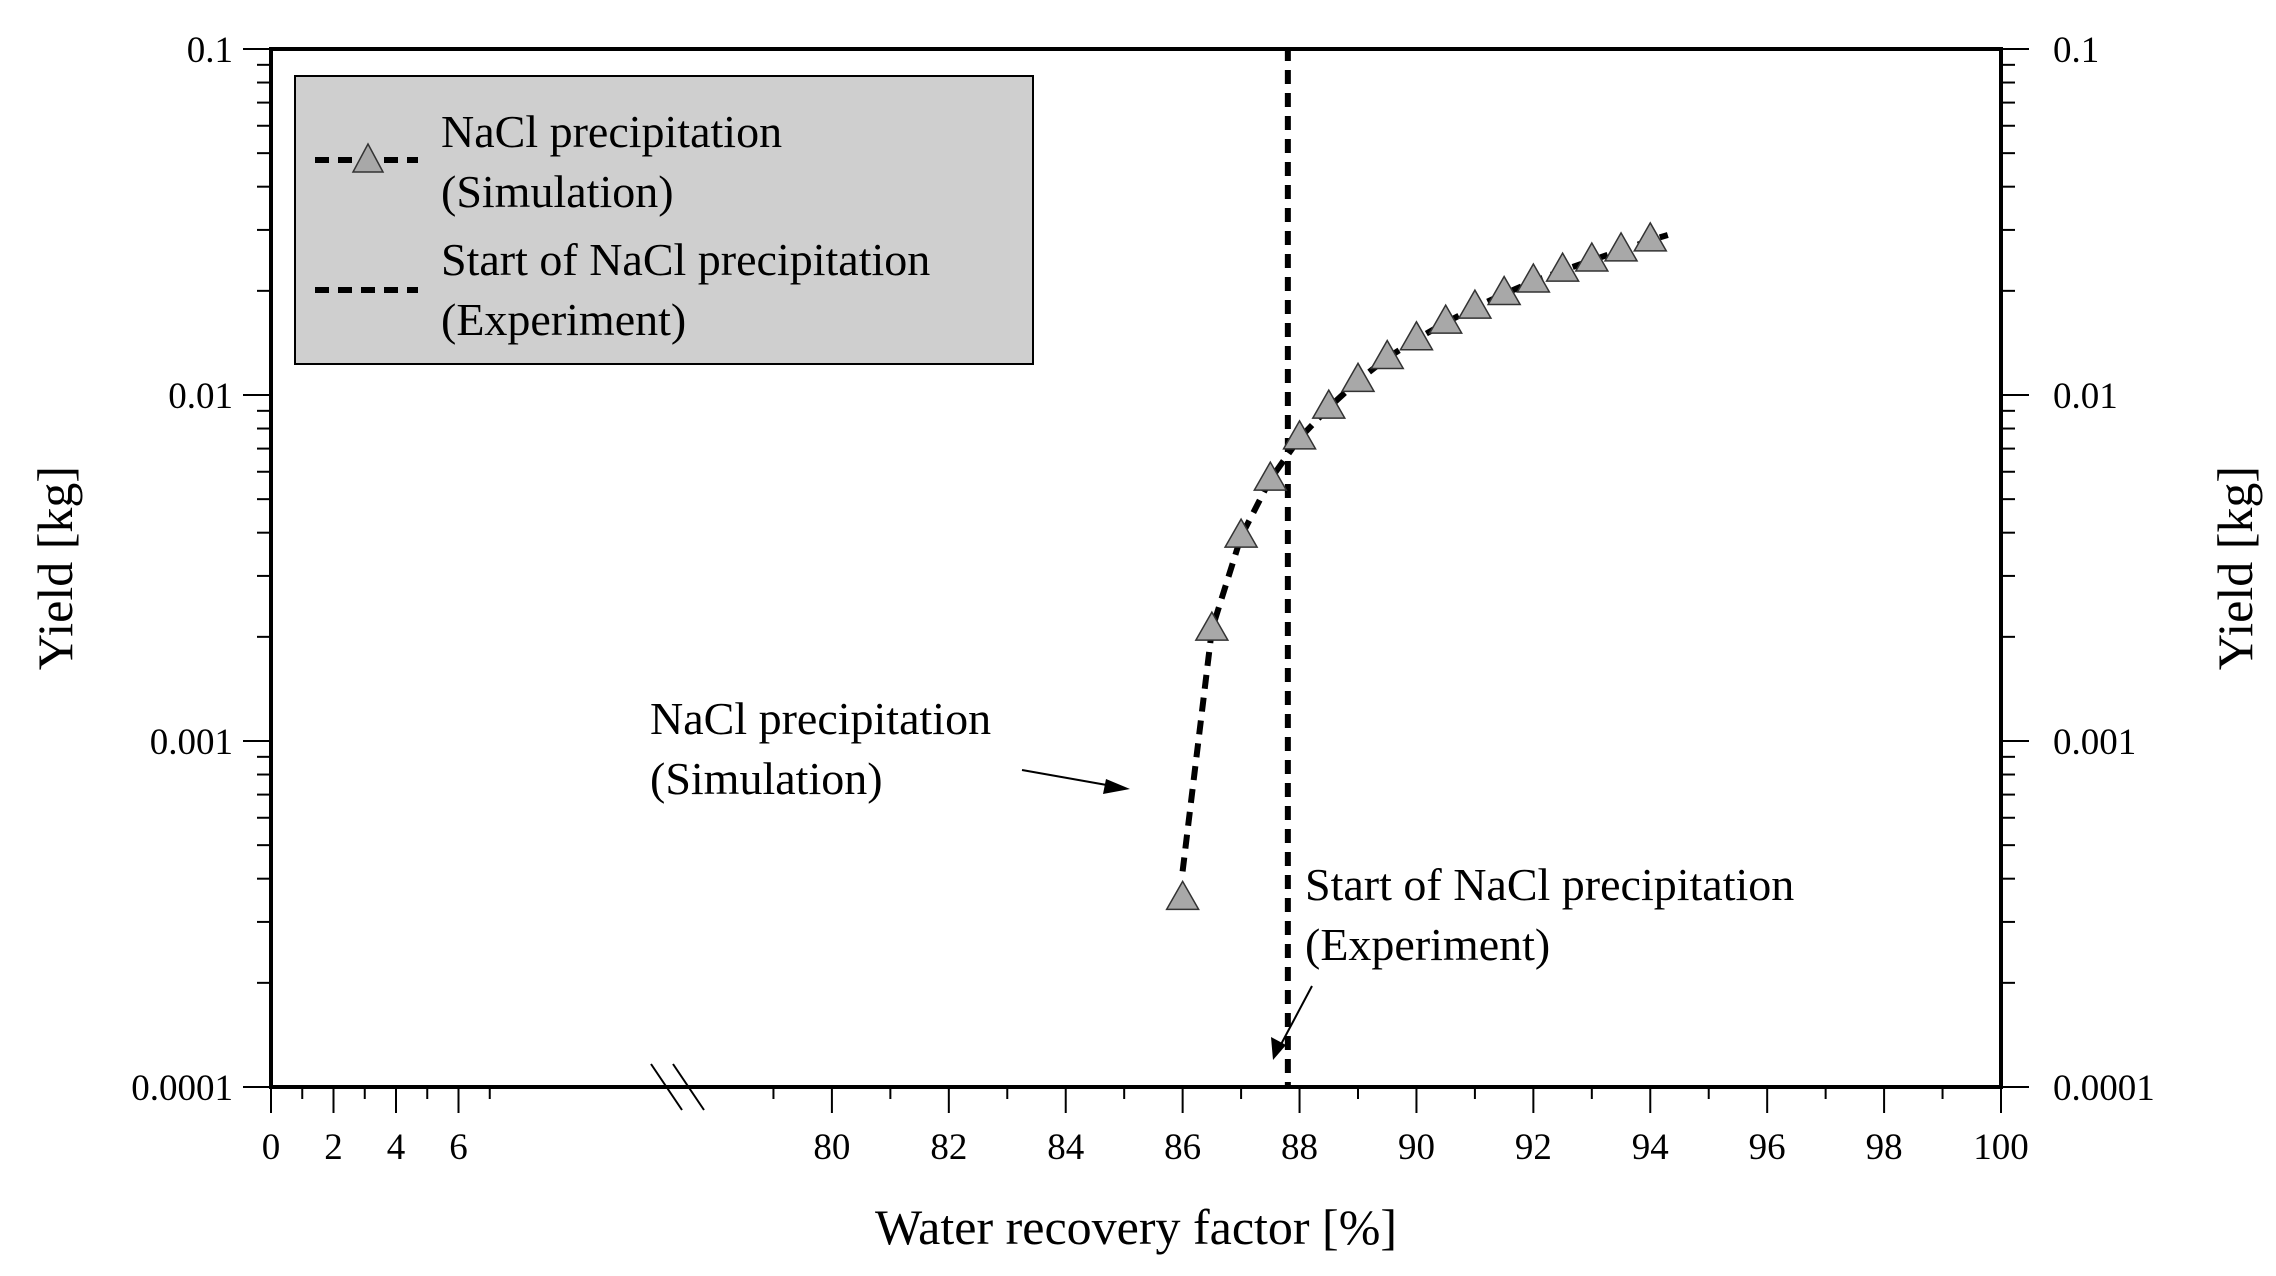  Describe the element at coordinates (396, 1147) in the screenshot. I see `x-tick-label: 4` at that location.